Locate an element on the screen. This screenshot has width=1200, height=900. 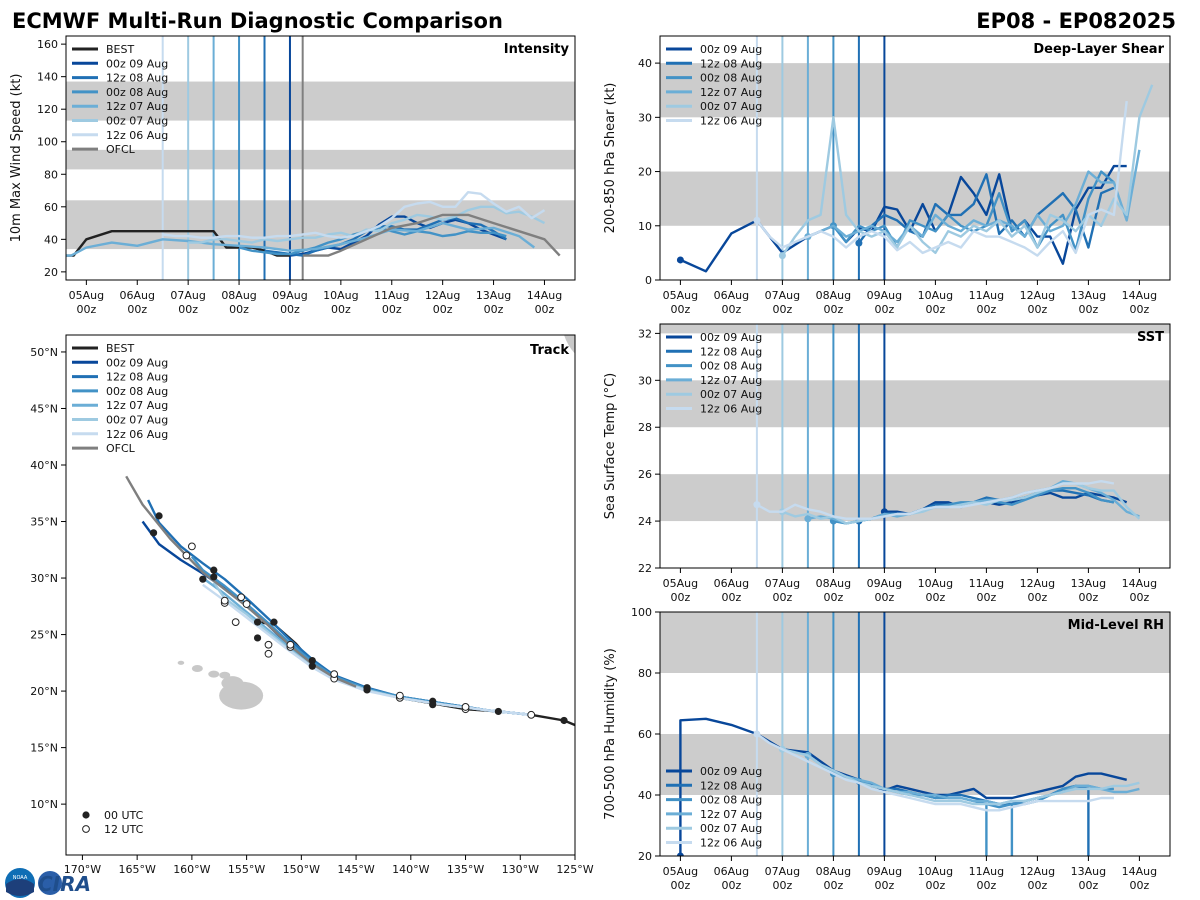
x-tick-label: 13Aug is located at coordinates (493, 295).